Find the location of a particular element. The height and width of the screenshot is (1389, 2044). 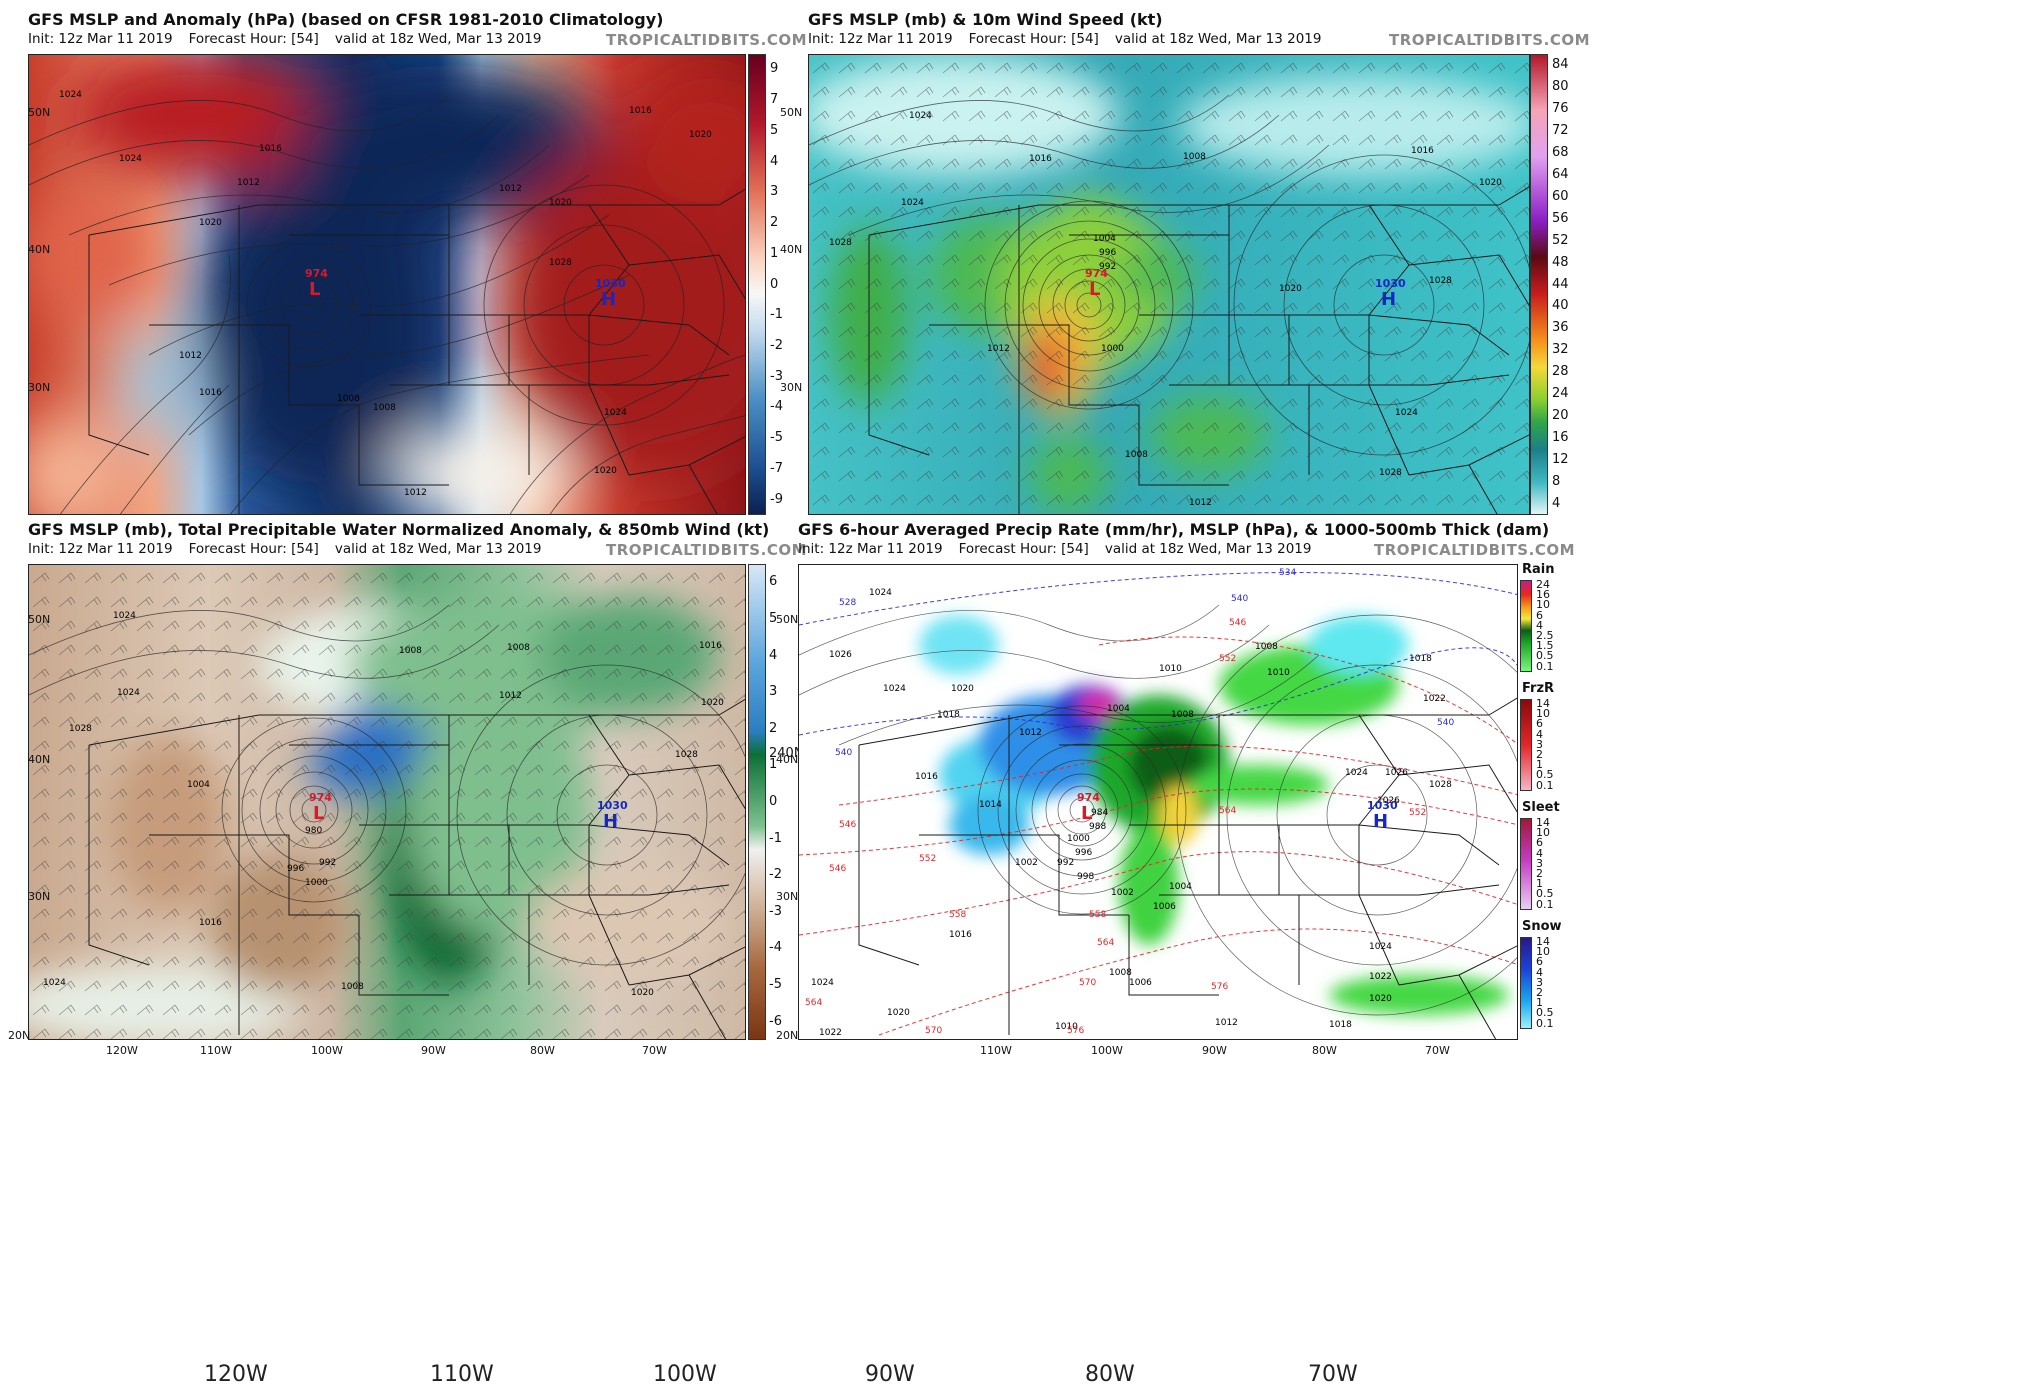

high-pressure-marker: H is located at coordinates (1388, 299).